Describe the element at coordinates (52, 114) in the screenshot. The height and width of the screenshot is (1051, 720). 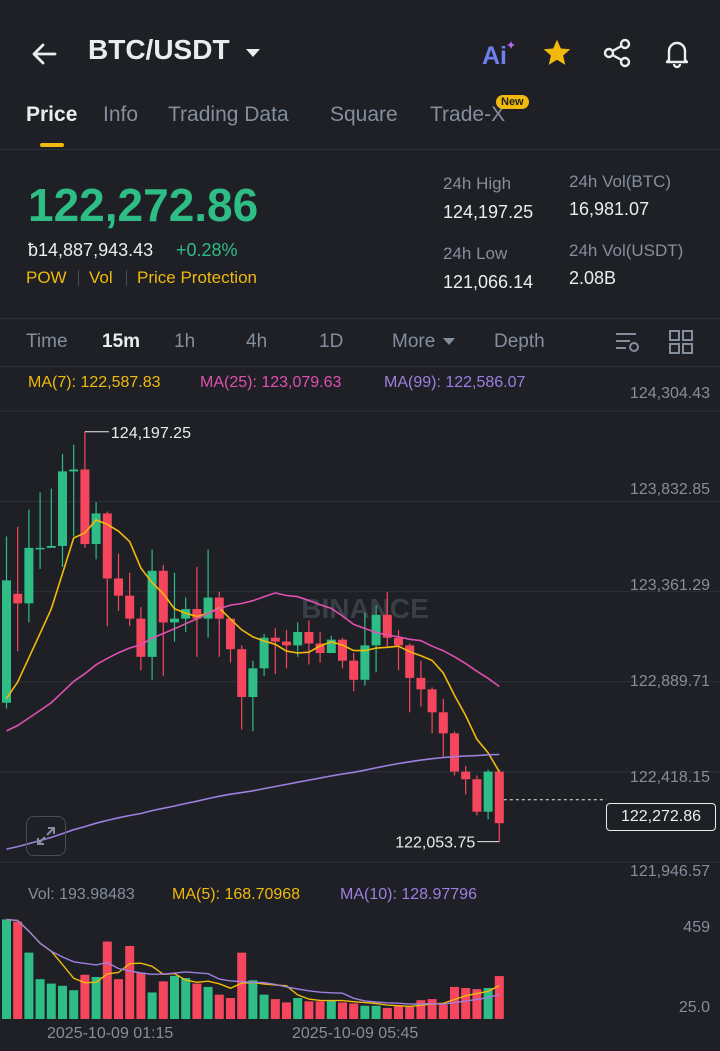
I see `tab-price: Price` at that location.